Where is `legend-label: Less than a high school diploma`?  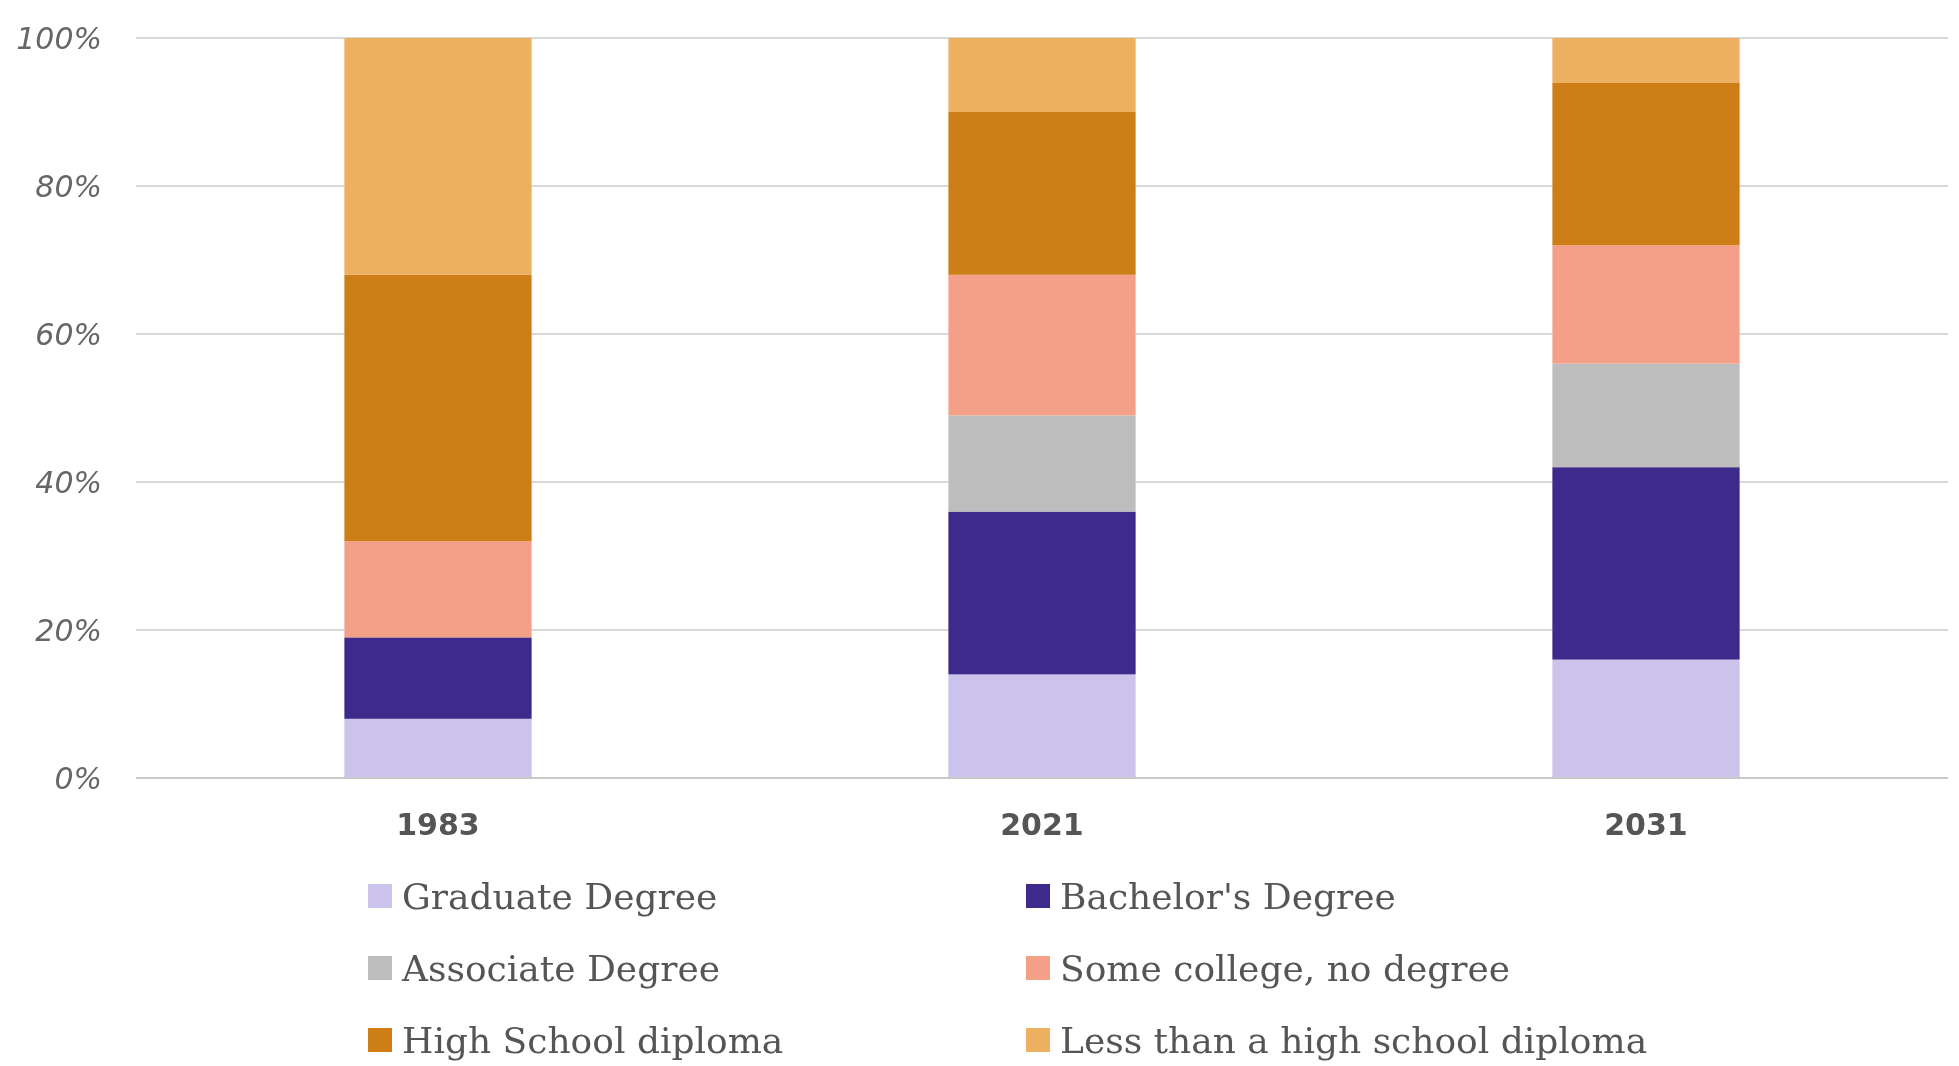 legend-label: Less than a high school diploma is located at coordinates (1354, 1040).